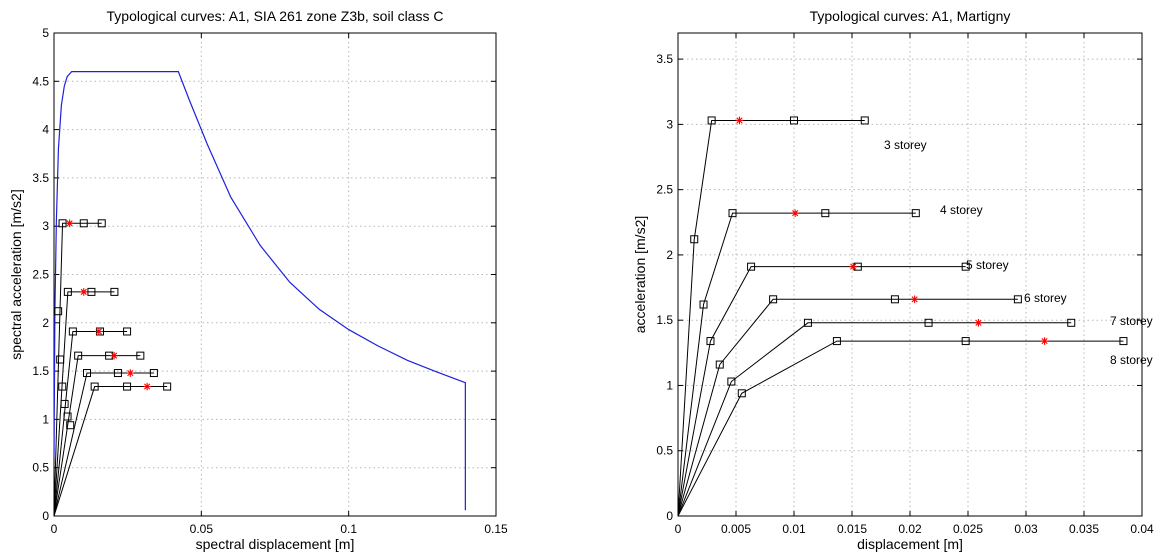 This screenshot has height=556, width=1165. I want to click on chart-right-storey-label: 7 storey, so click(1131, 321).